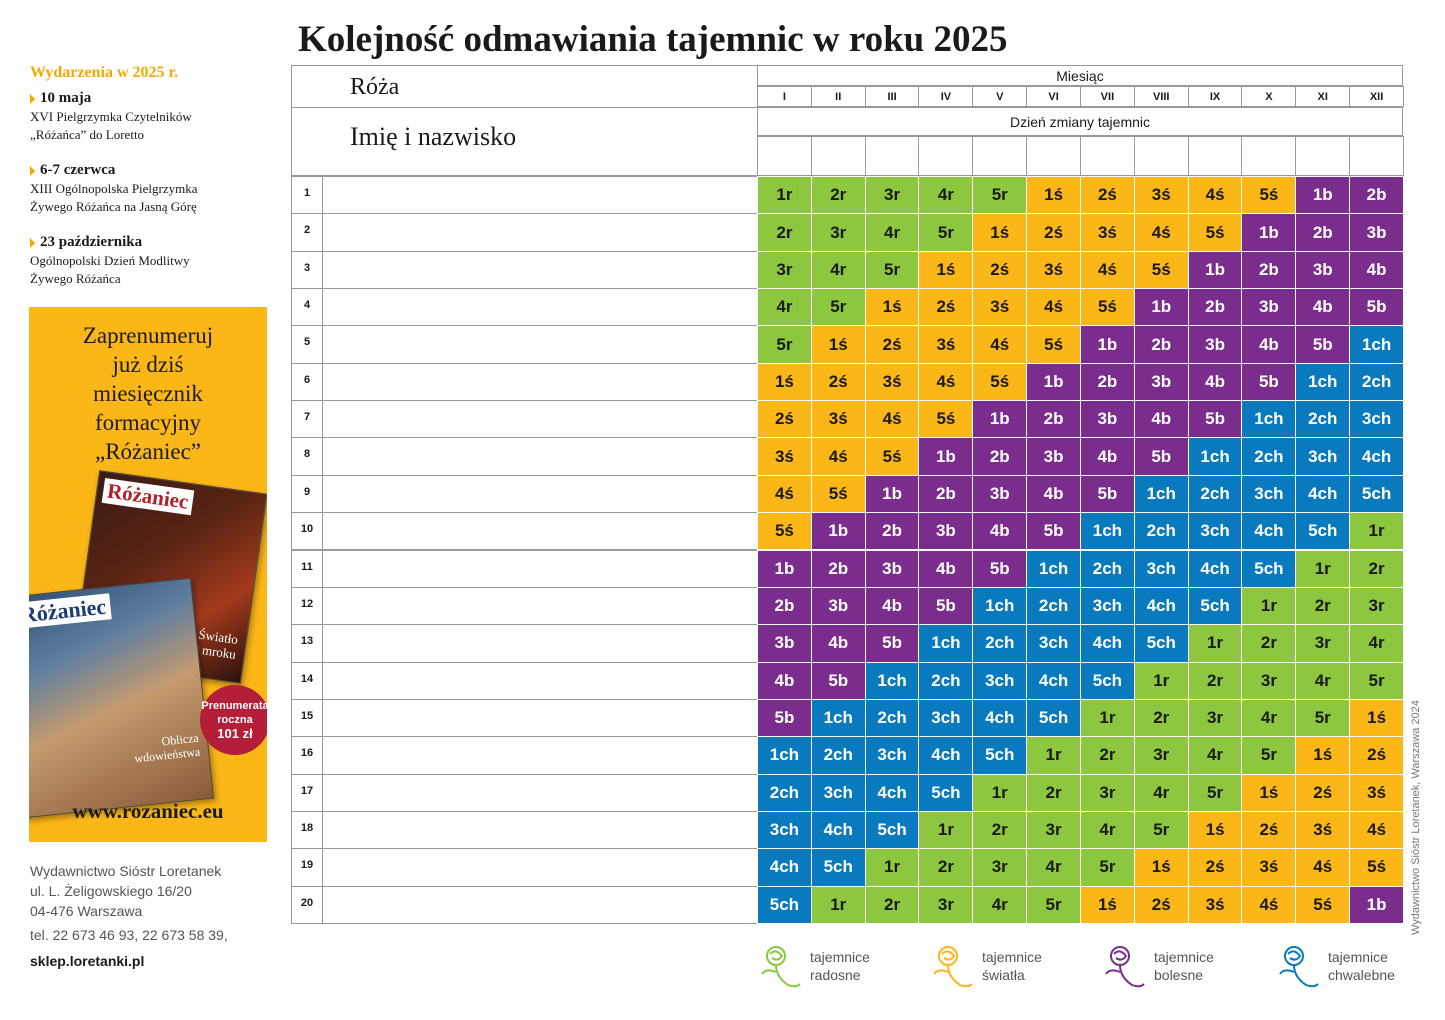 This screenshot has height=1020, width=1445. Describe the element at coordinates (111, 891) in the screenshot. I see `publisher-line: ul. L. Żeligowskiego 16/20` at that location.